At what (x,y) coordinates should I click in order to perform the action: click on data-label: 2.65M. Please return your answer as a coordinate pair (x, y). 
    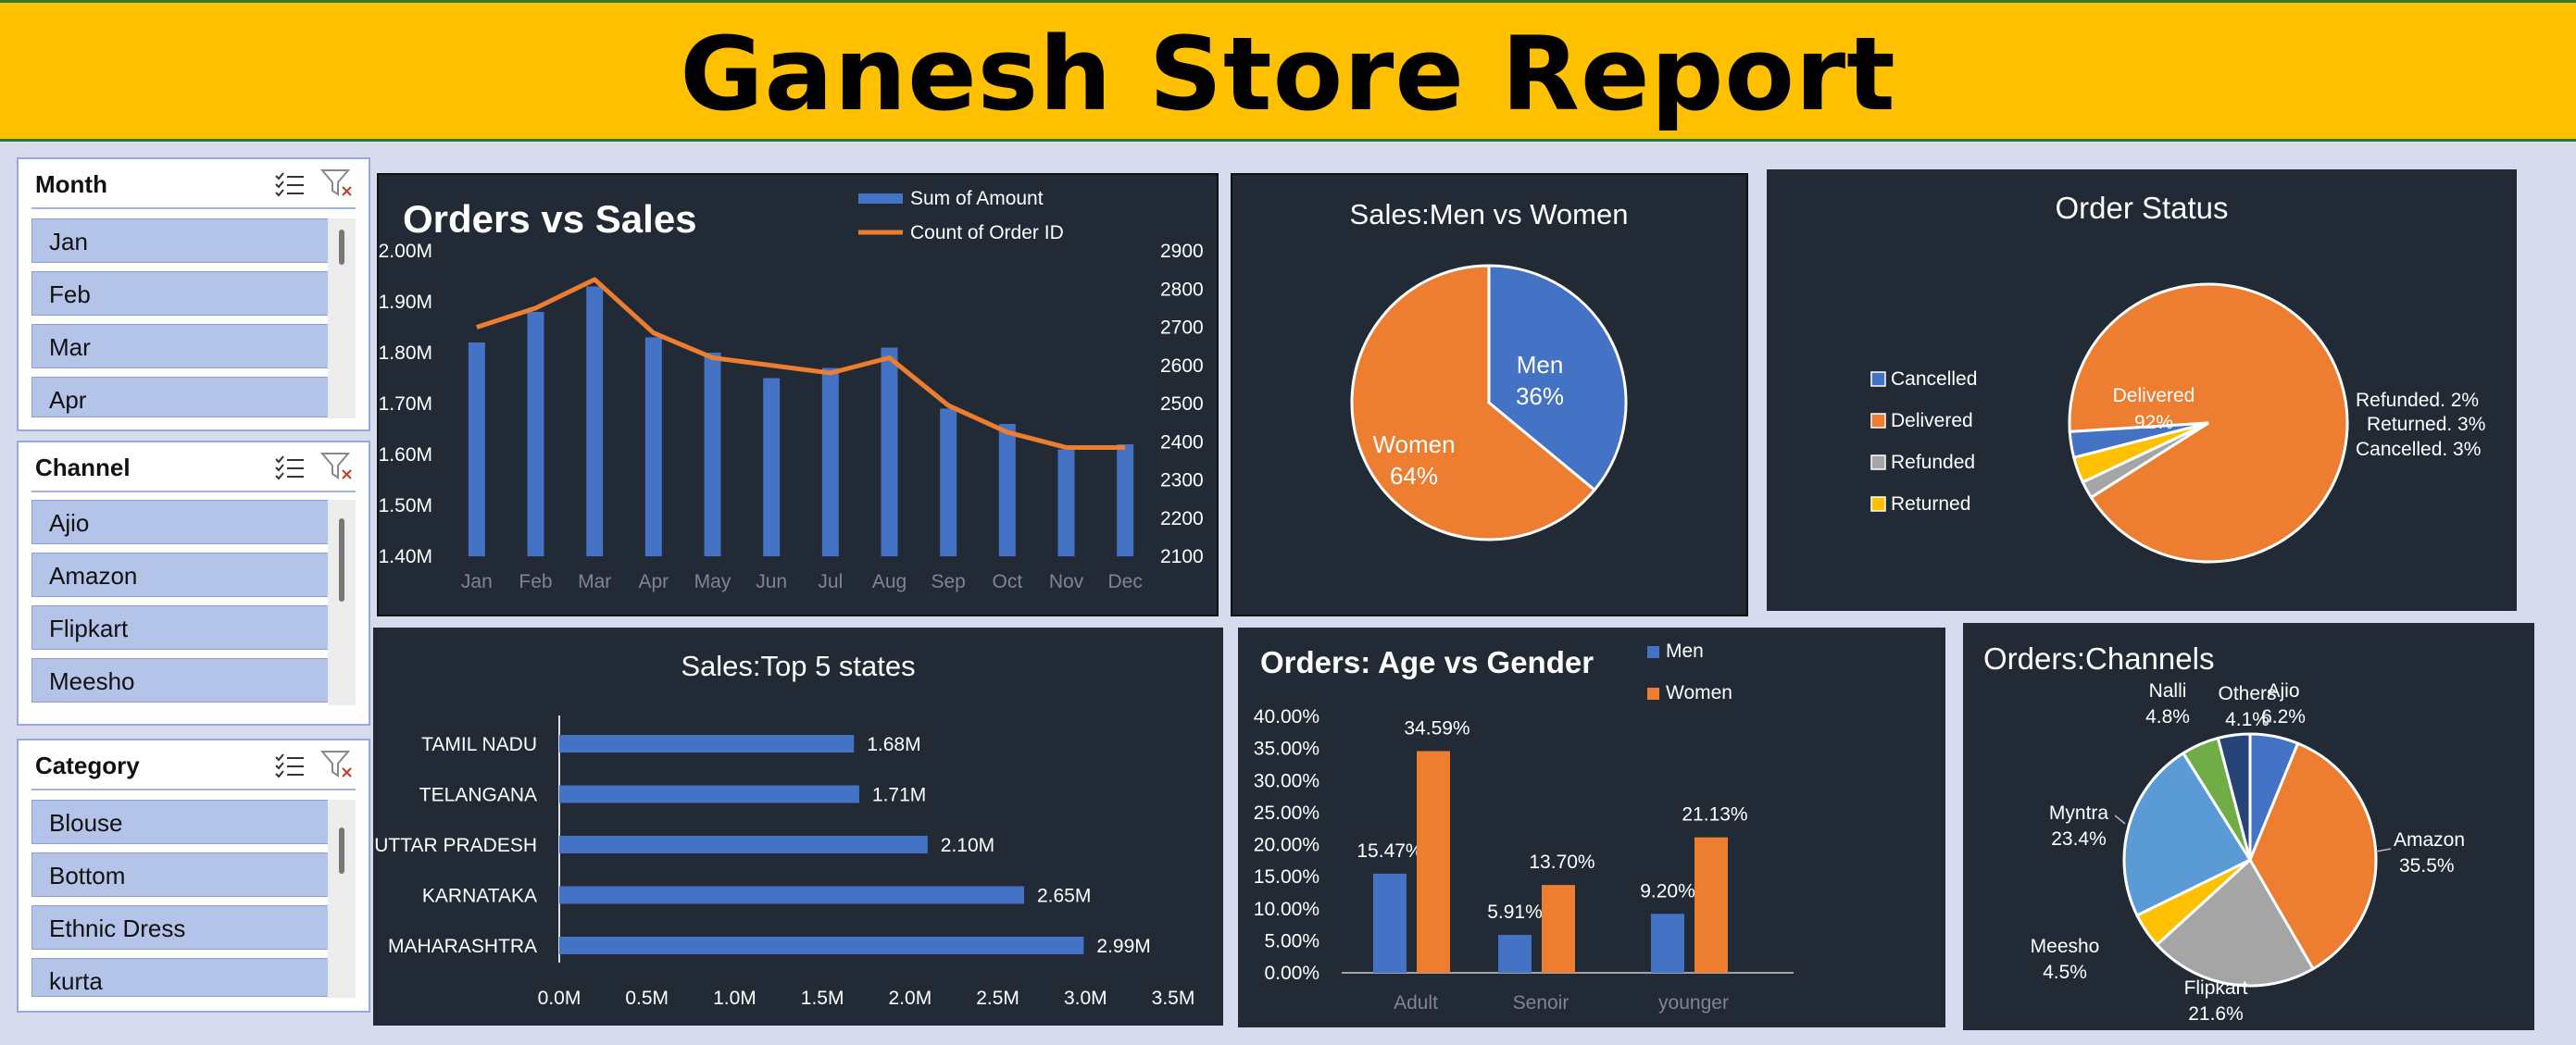
    Looking at the image, I should click on (1064, 897).